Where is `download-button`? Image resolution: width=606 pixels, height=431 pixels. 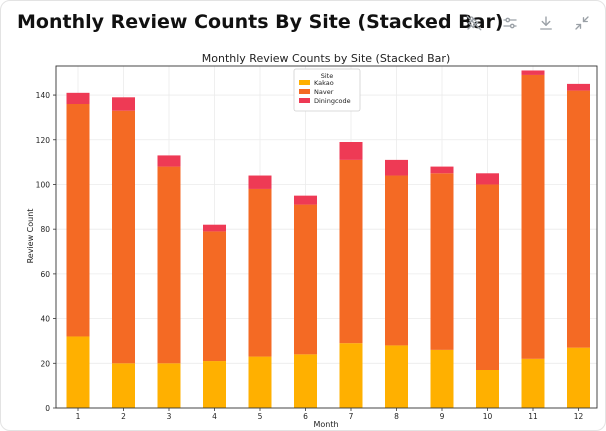
download-button is located at coordinates (546, 23).